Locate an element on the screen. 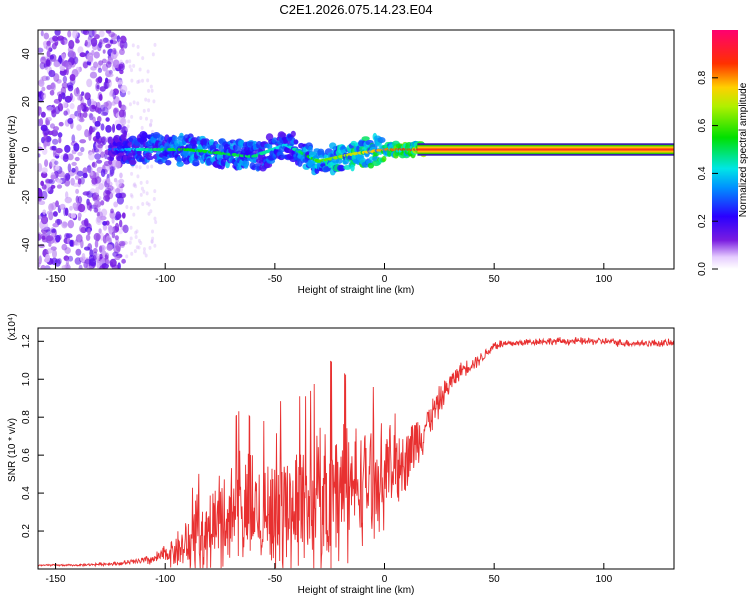 The height and width of the screenshot is (600, 750). heatmap-y-axis-label: Frequency (Hz) is located at coordinates (12, 150).